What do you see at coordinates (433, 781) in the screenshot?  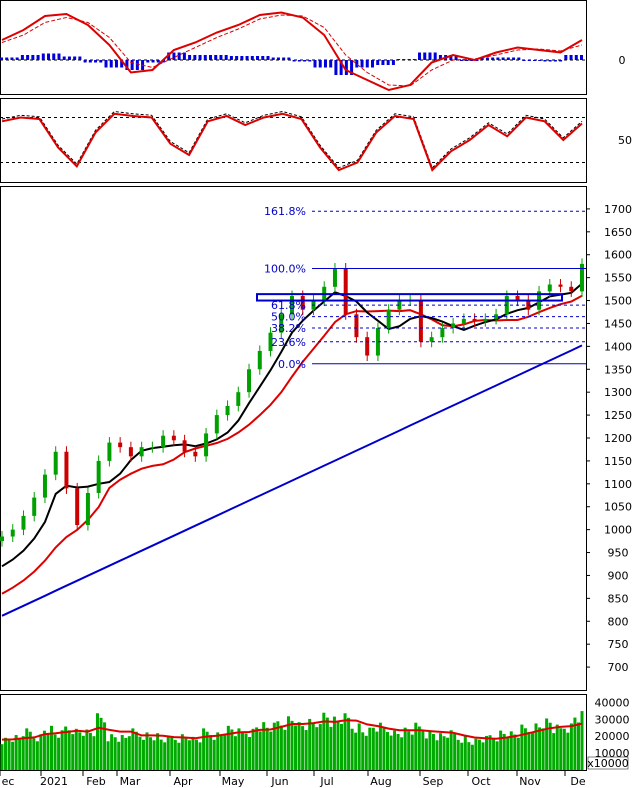 I see `x-tick-label: Sep` at bounding box center [433, 781].